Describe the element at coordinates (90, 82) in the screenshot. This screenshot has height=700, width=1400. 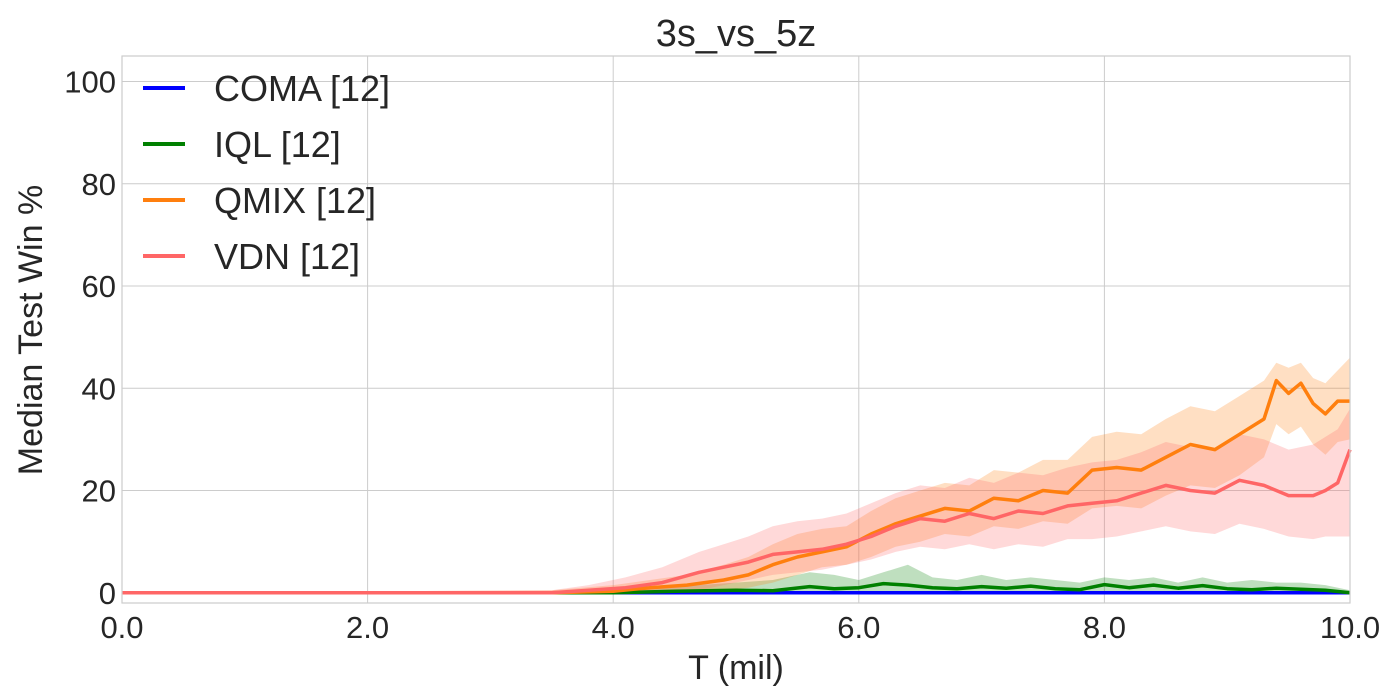
I see `y-tick-label: 100` at that location.